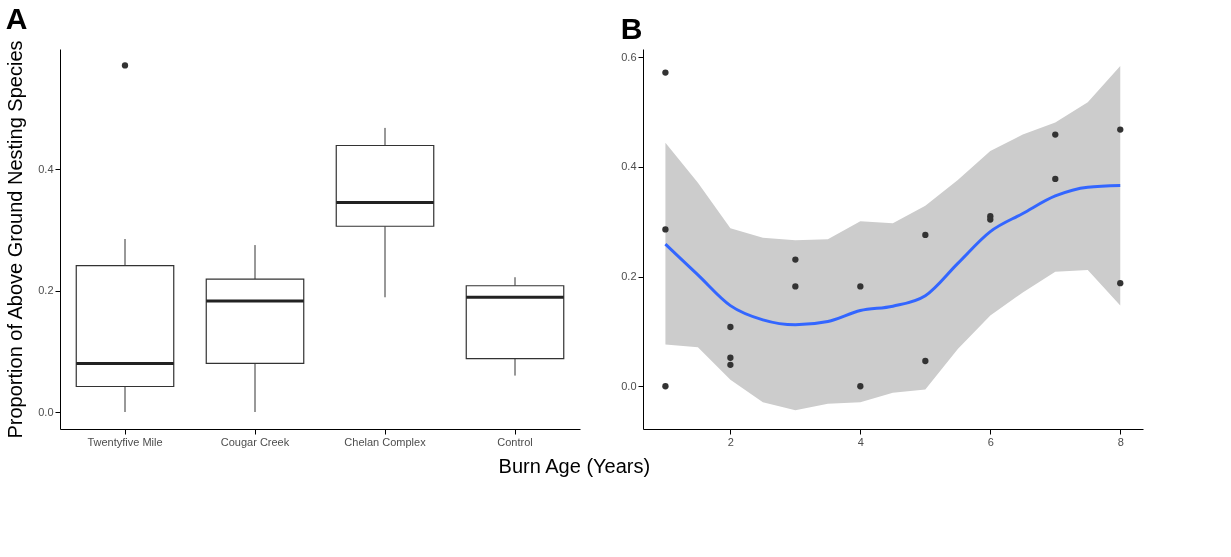  What do you see at coordinates (15, 239) in the screenshot?
I see `y-axis-title: Proportion of Above Ground Nesting Species` at bounding box center [15, 239].